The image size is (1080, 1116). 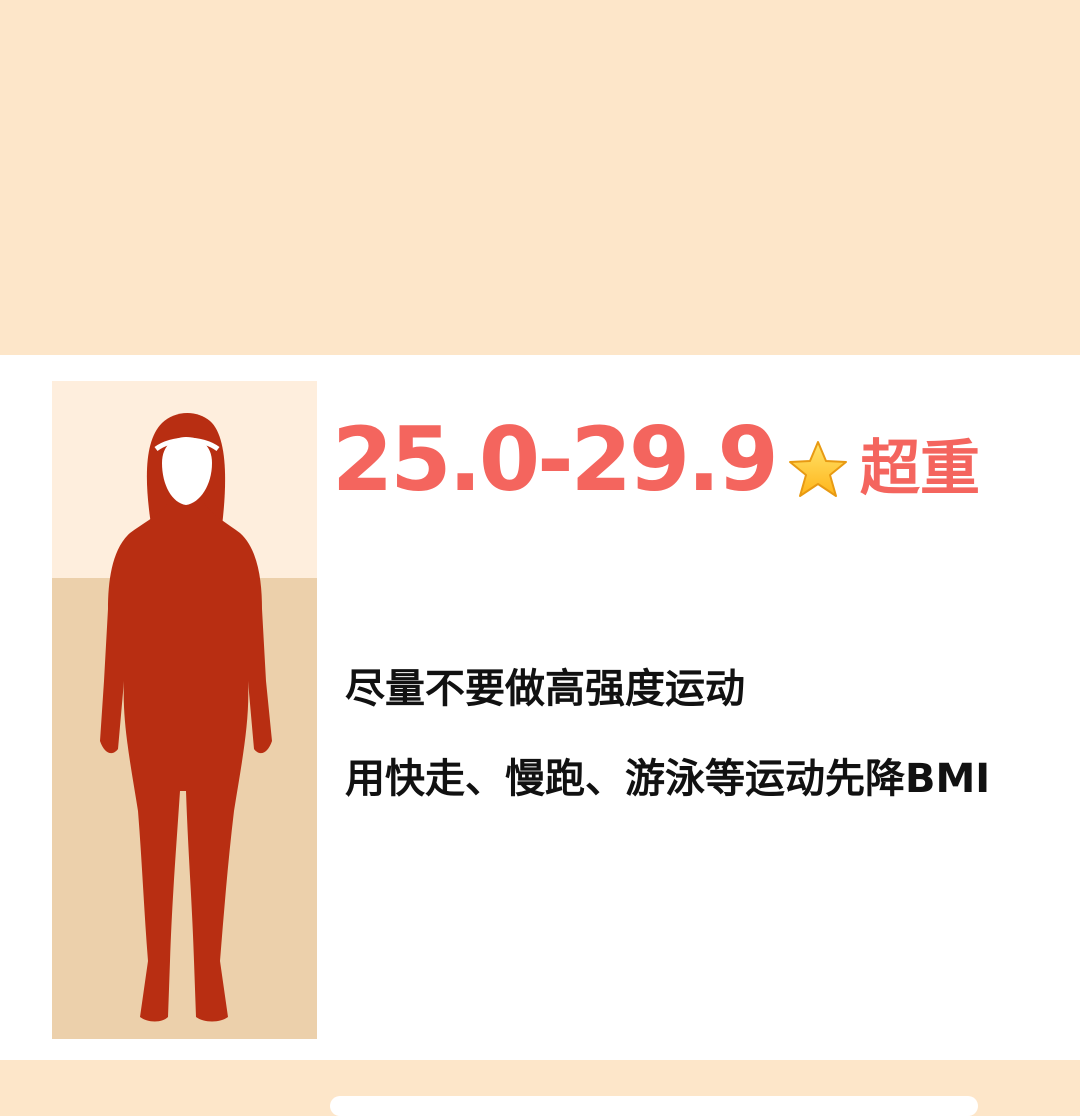 I want to click on advice-text-line-2: 用快走、慢跑、游泳等运动先降BMI, so click(x=668, y=779).